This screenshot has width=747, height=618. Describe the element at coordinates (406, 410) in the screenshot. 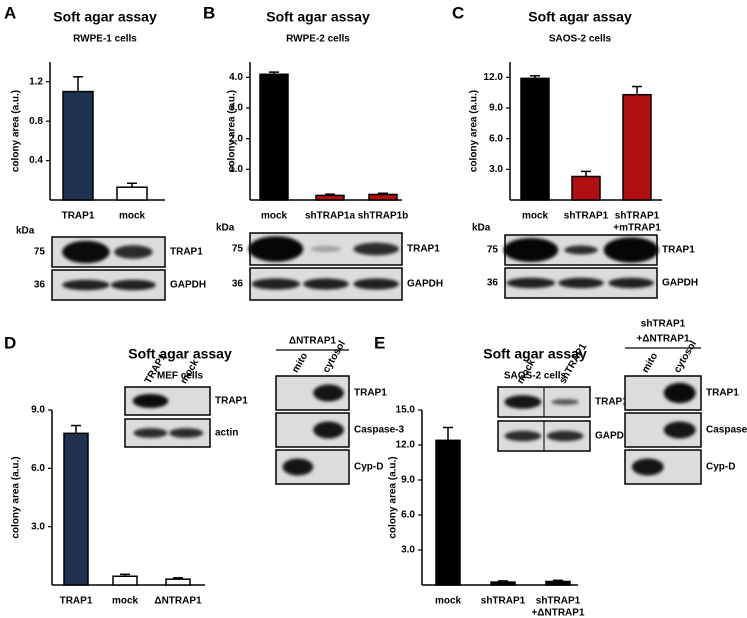

I see `y-tick-label: 15.0` at that location.